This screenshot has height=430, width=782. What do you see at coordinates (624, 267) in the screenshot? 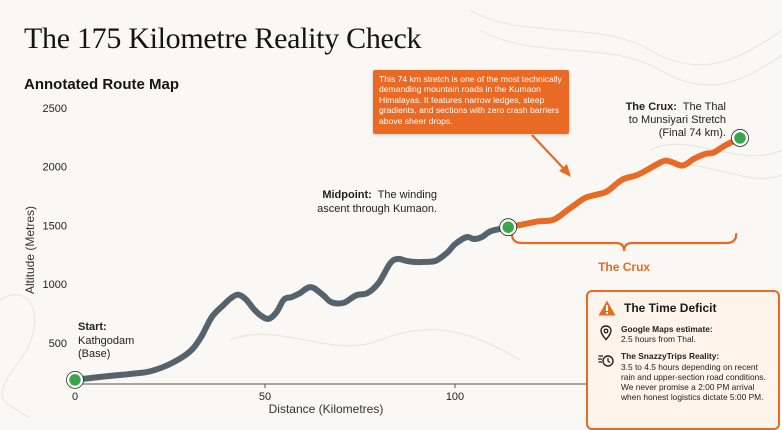
I see `crux-brace-label: The Crux` at bounding box center [624, 267].